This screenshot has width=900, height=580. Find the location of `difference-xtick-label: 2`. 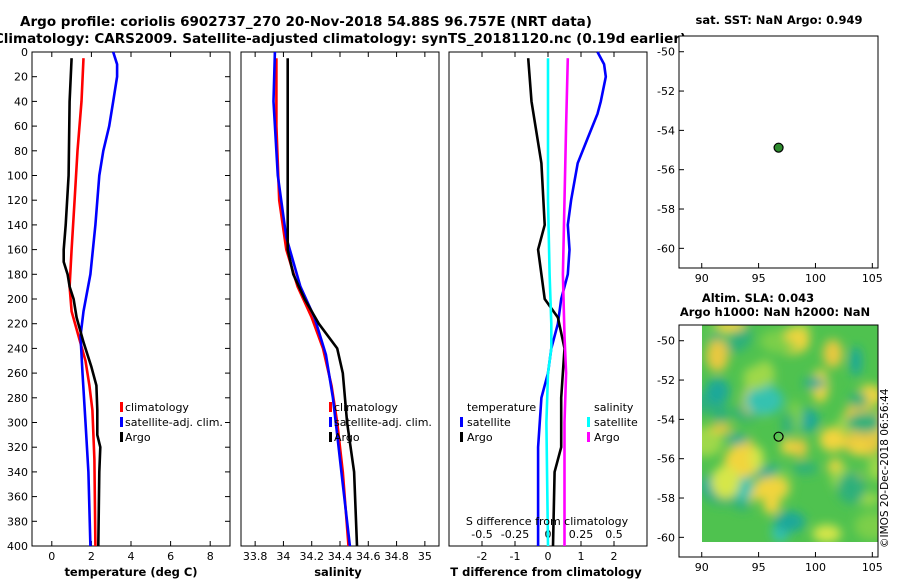

difference-xtick-label: 2 is located at coordinates (614, 556).